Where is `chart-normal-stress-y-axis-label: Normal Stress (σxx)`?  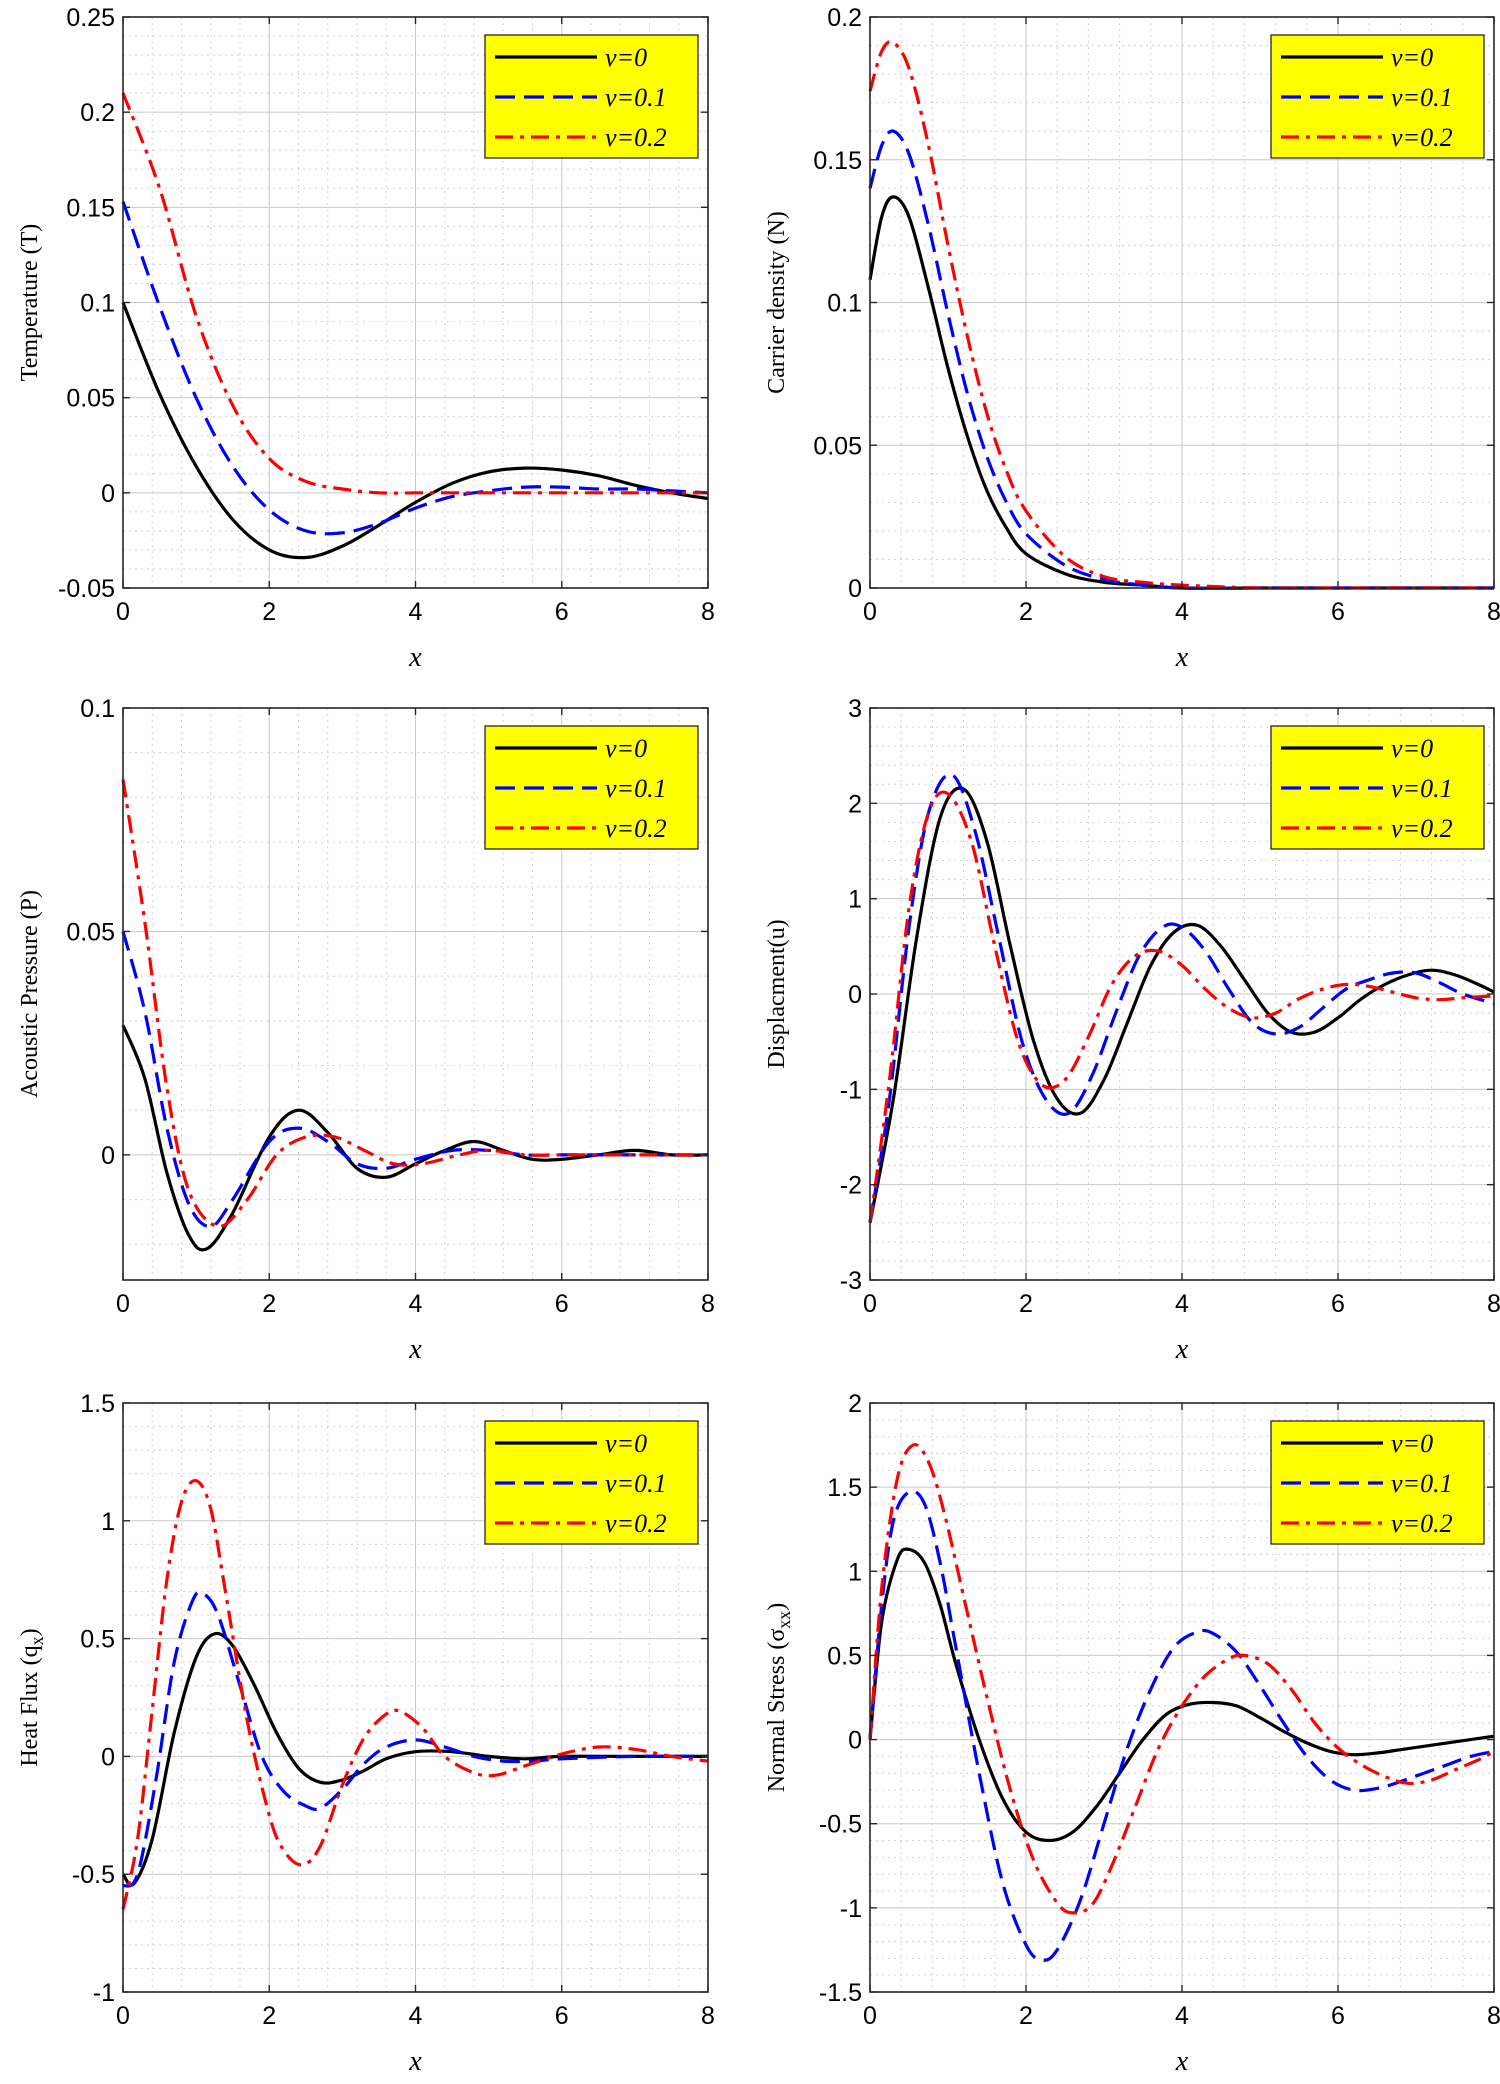
chart-normal-stress-y-axis-label: Normal Stress (σxx) is located at coordinates (779, 1698).